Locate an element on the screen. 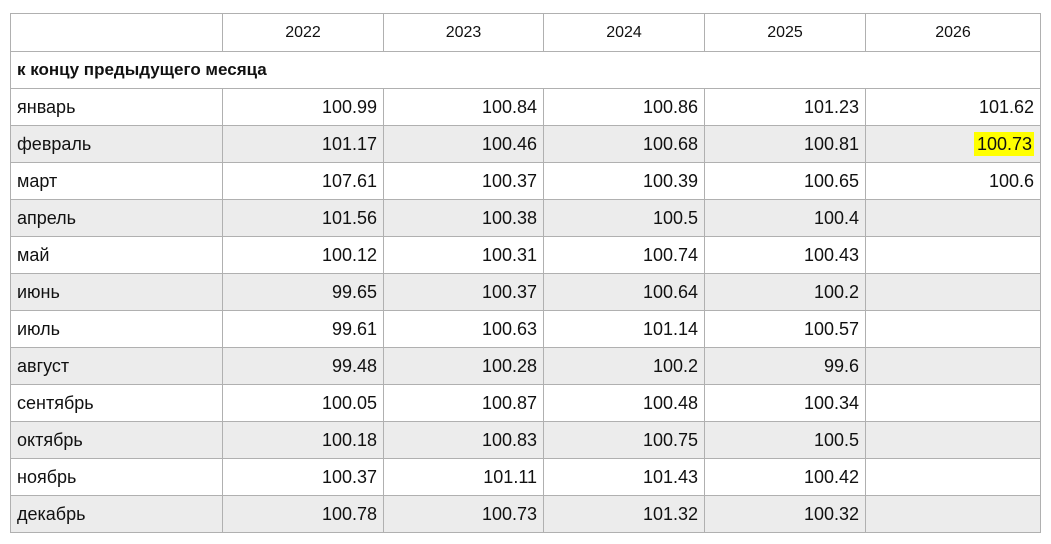 The height and width of the screenshot is (544, 1051). row-label: июнь is located at coordinates (116, 292).